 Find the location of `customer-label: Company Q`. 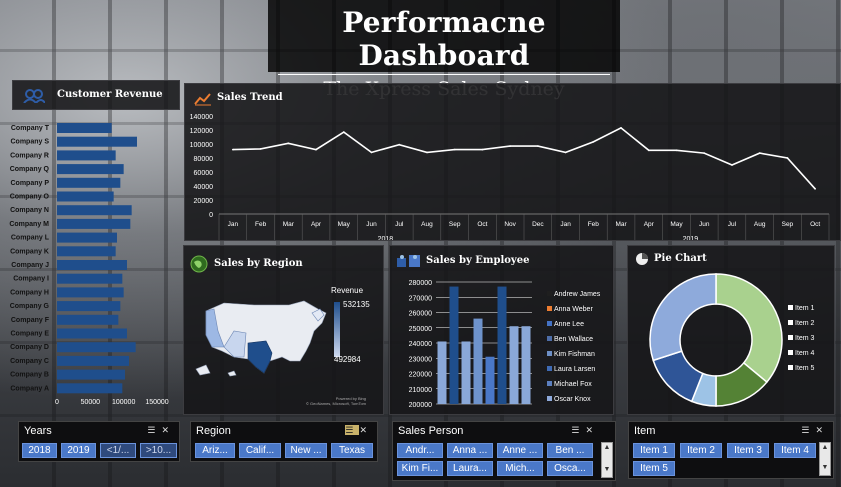

customer-label: Company Q is located at coordinates (30, 169).